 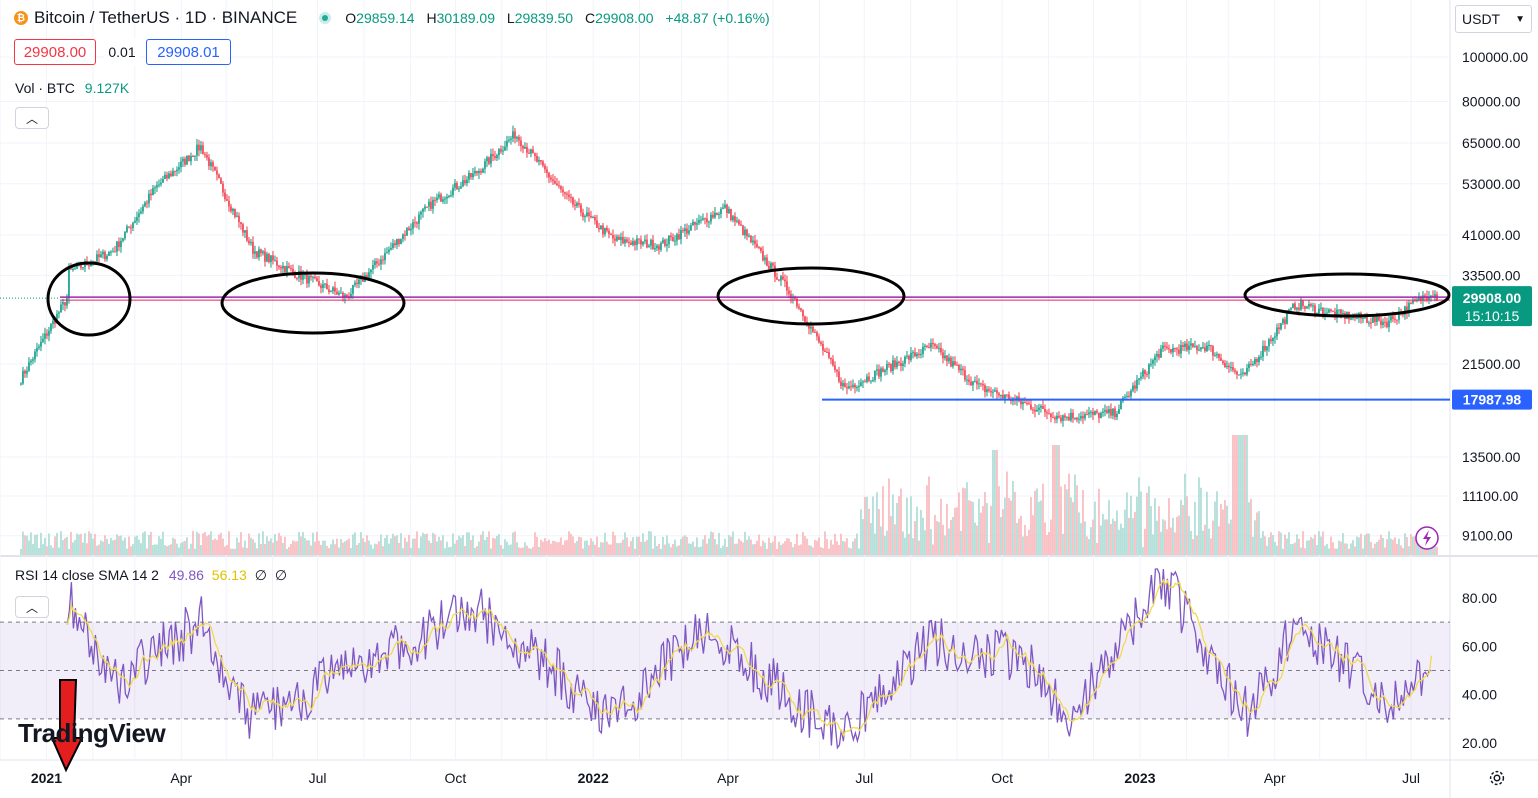 I want to click on currency-selector: USDT ▼, so click(x=1493, y=19).